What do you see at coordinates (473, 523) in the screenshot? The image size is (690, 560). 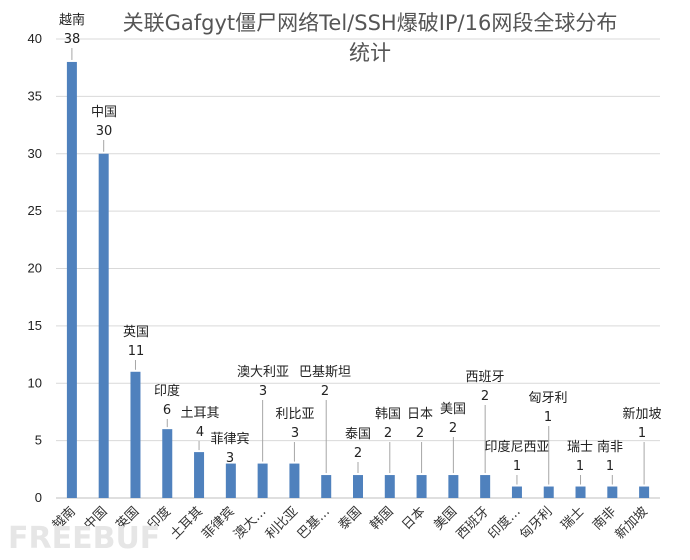 I see `x-tick-label: 西班牙` at bounding box center [473, 523].